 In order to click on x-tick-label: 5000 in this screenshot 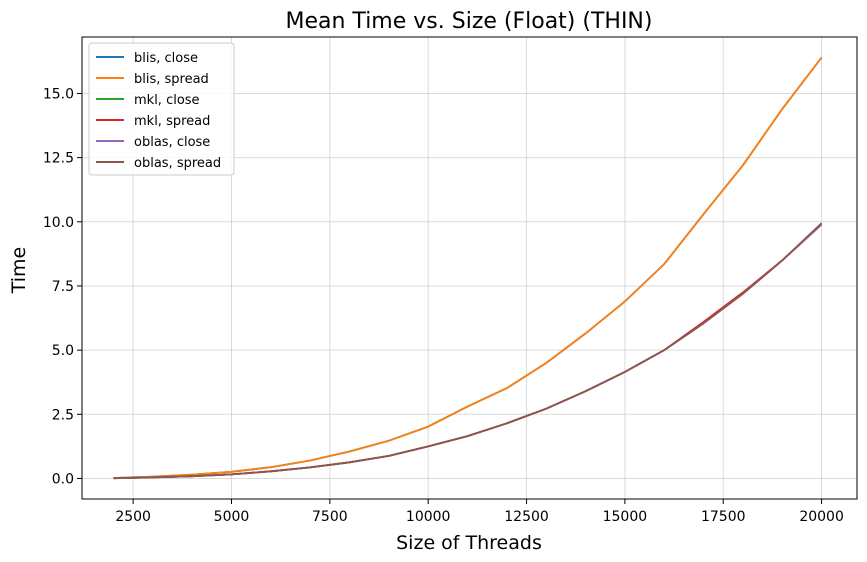, I will do `click(232, 517)`.